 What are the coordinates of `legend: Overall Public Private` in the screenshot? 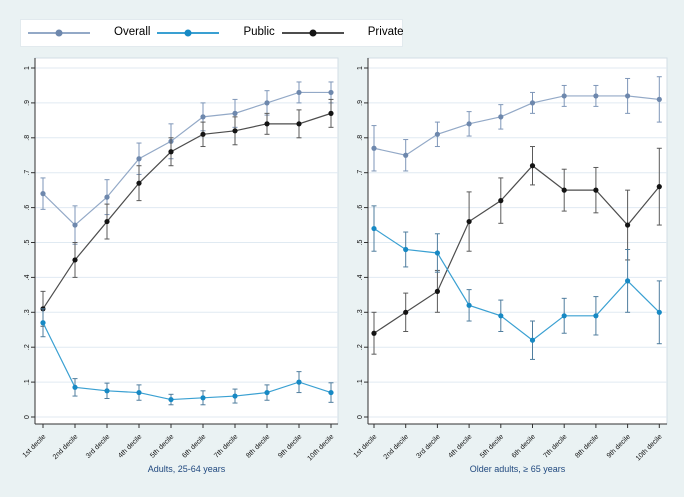 It's located at (212, 33).